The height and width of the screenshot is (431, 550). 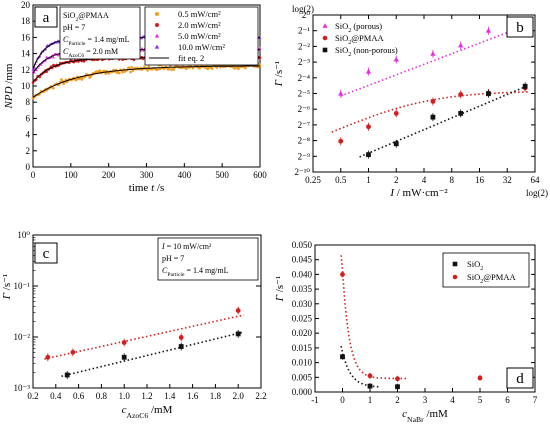 I want to click on right-axis-label: log(2), so click(x=537, y=193).